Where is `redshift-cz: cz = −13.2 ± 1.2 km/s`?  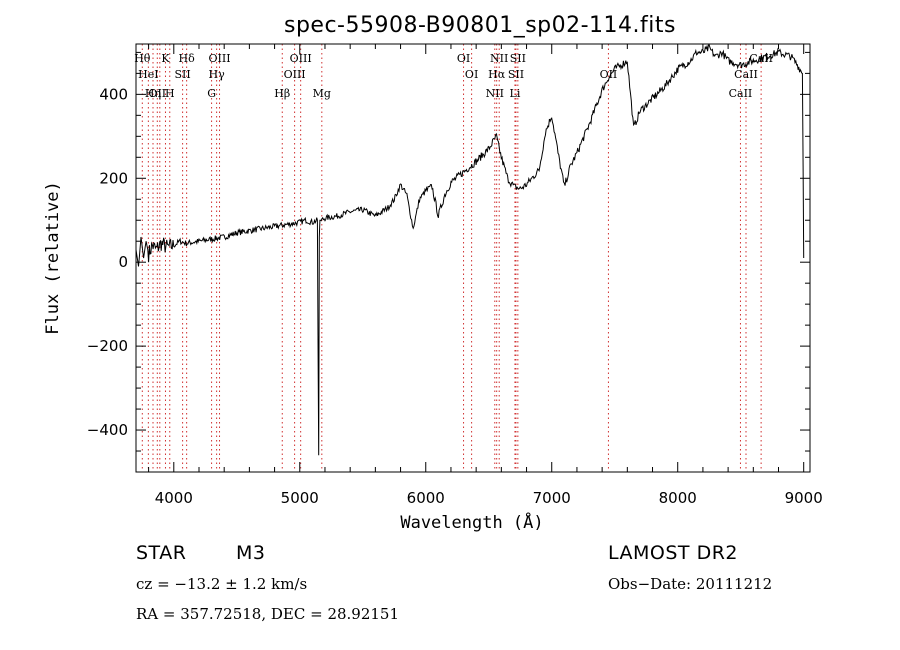
redshift-cz: cz = −13.2 ± 1.2 km/s is located at coordinates (222, 584).